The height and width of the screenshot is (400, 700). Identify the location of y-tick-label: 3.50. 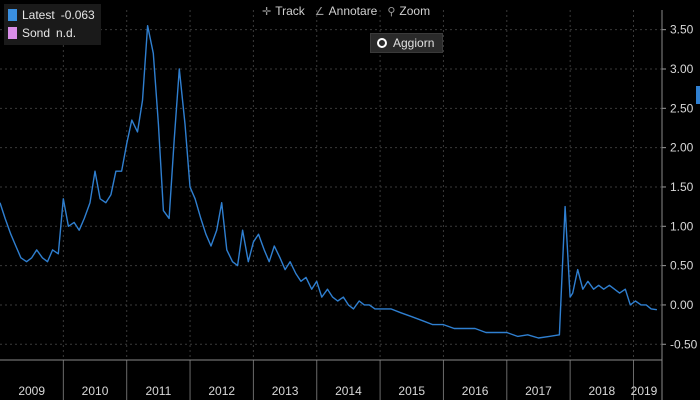
(682, 30).